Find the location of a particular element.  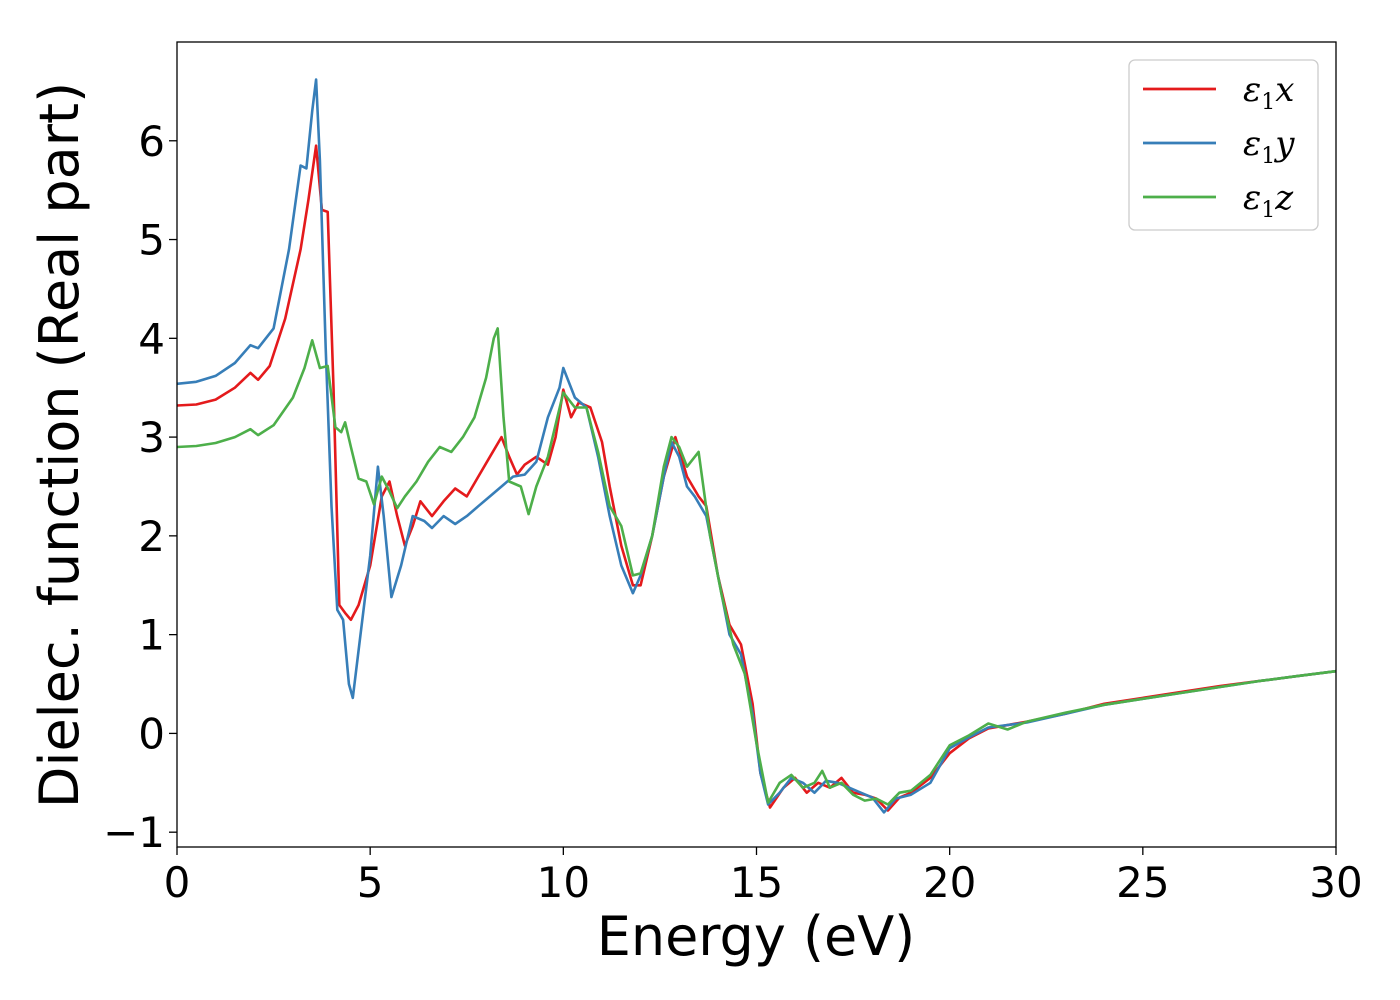

legend-box is located at coordinates (1223, 145).